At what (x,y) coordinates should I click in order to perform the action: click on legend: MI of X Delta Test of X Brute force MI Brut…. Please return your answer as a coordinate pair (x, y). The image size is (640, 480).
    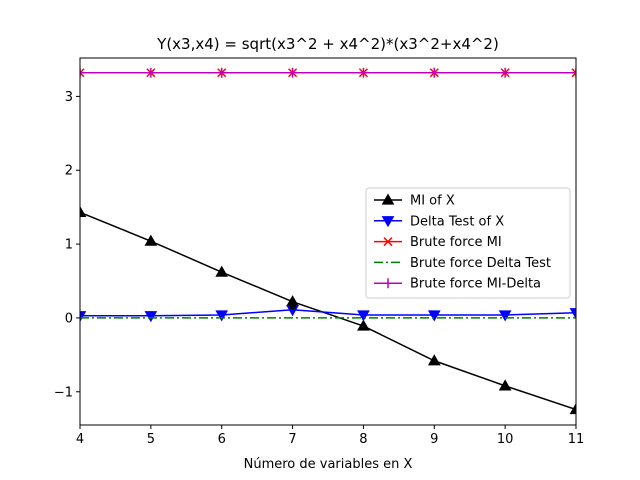
    Looking at the image, I should click on (468, 243).